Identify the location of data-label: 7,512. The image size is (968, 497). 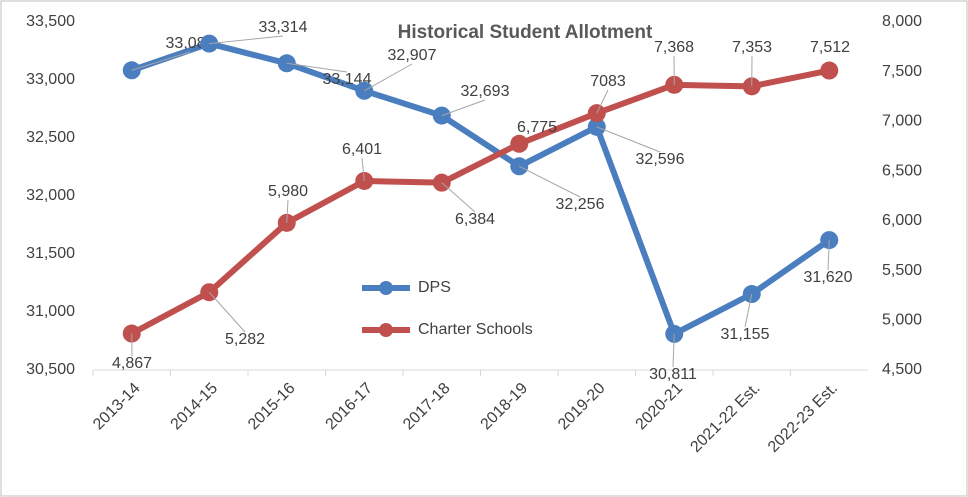
(830, 47).